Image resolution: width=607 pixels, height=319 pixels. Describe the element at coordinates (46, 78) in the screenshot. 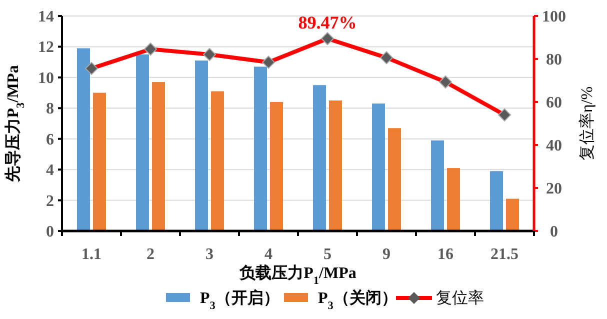

I see `y-tick-label: 10` at that location.